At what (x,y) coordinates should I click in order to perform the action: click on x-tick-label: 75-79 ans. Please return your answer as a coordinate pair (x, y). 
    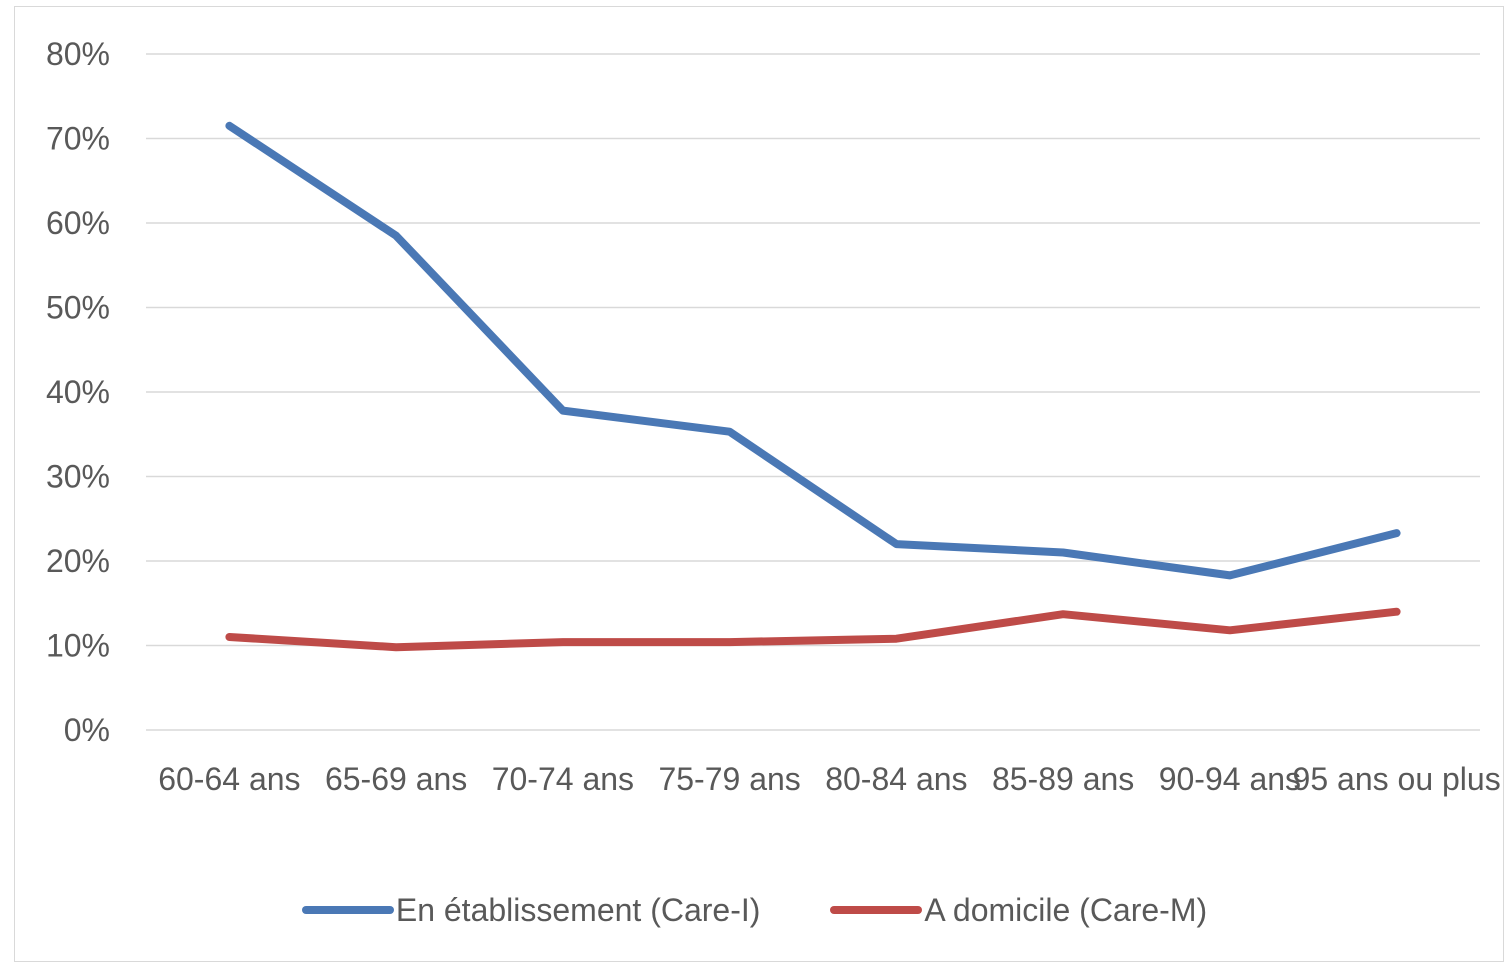
    Looking at the image, I should click on (729, 779).